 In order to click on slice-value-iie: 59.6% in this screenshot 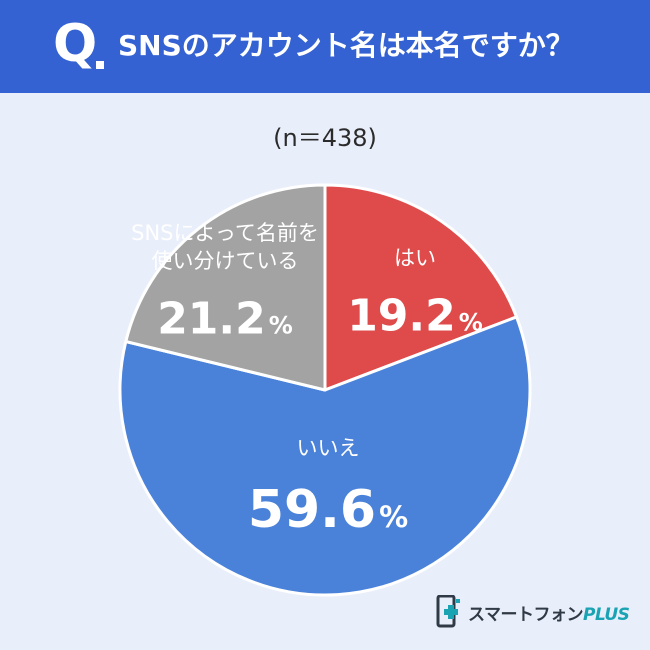, I will do `click(328, 510)`.